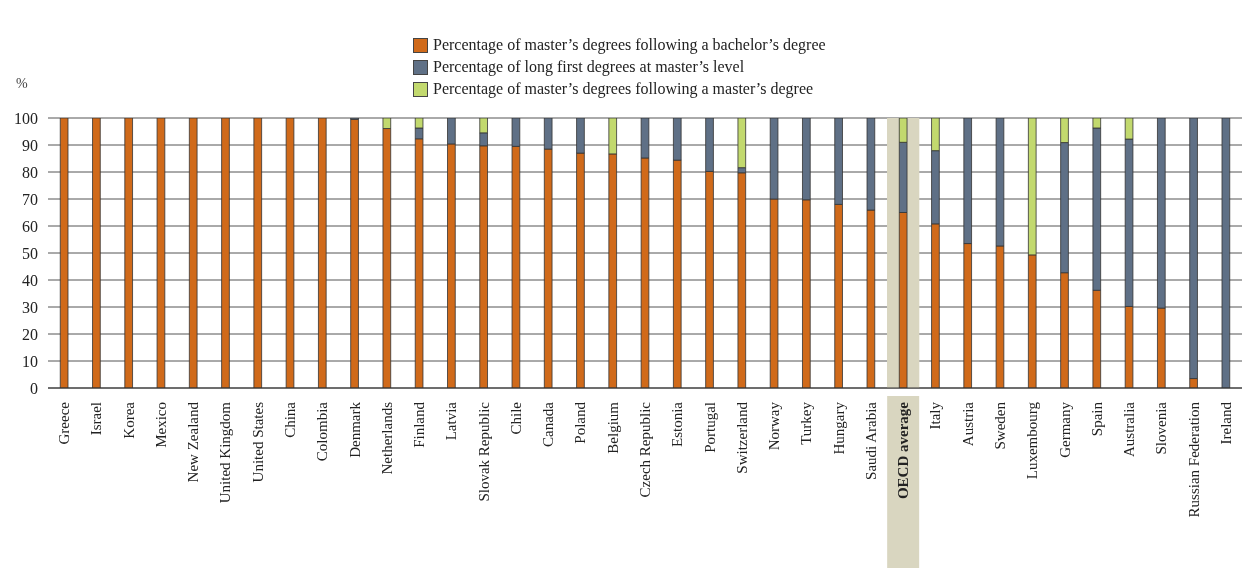 This screenshot has width=1258, height=581. What do you see at coordinates (30, 361) in the screenshot?
I see `y-tick-label: 10` at bounding box center [30, 361].